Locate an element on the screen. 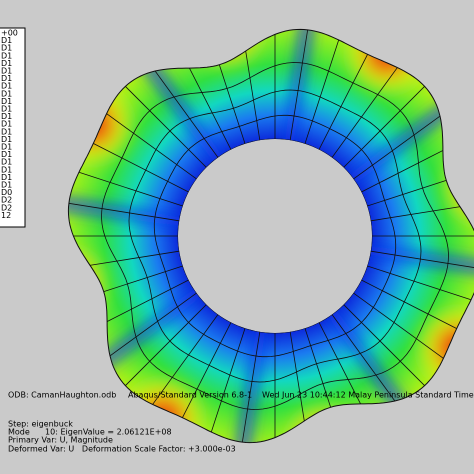 This screenshot has height=474, width=474. info-mode: Mode 10: EigenValue = 2.06121E+08 is located at coordinates (90, 432).